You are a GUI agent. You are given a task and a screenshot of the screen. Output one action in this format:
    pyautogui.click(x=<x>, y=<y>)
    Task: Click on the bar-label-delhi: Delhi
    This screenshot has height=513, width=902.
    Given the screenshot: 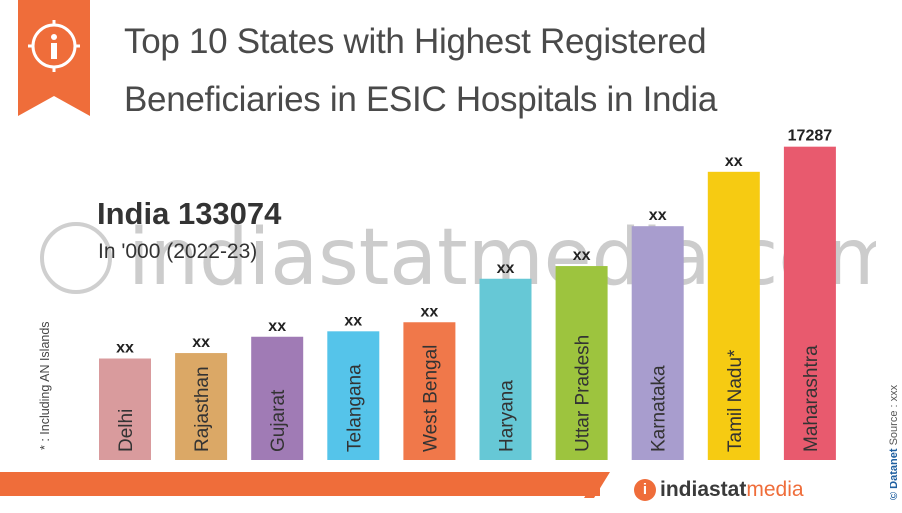 What is the action you would take?
    pyautogui.click(x=126, y=430)
    